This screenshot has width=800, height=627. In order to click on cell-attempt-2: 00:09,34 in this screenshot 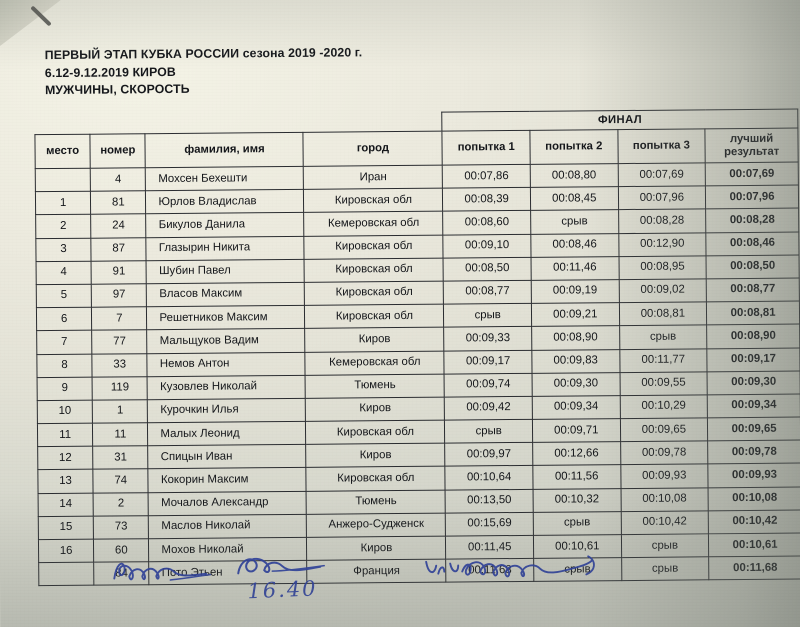, I will do `click(576, 407)`.